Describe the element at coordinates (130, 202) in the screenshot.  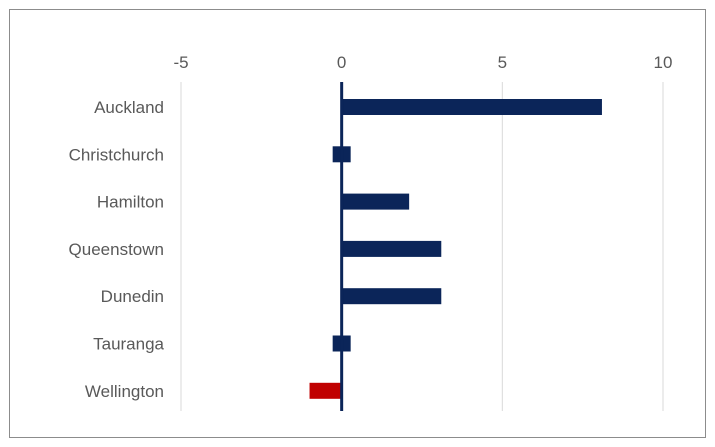
I see `category-label-hamilton: Hamilton` at that location.